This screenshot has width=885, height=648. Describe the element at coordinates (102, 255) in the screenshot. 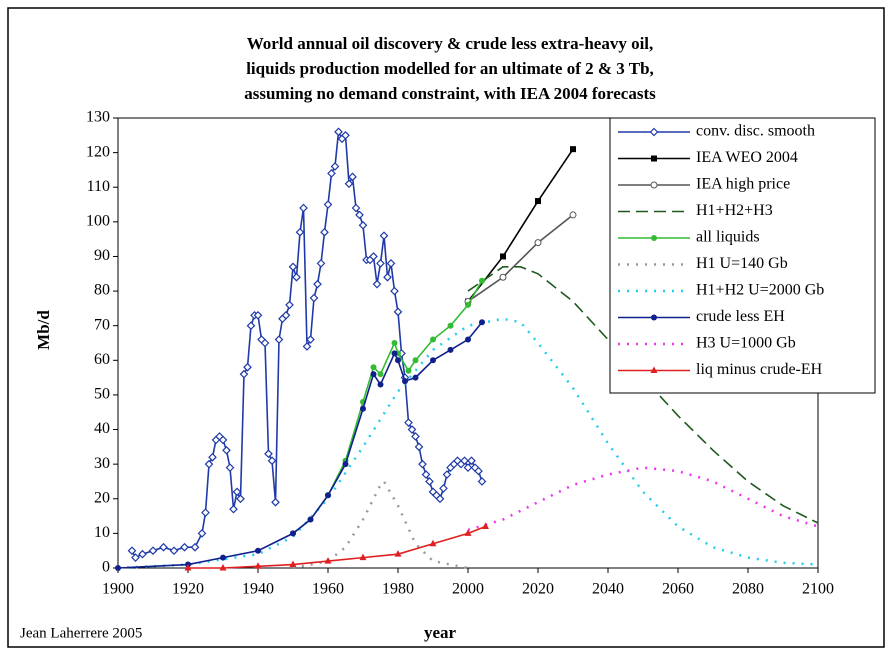

I see `y-tick-label: 90` at that location.